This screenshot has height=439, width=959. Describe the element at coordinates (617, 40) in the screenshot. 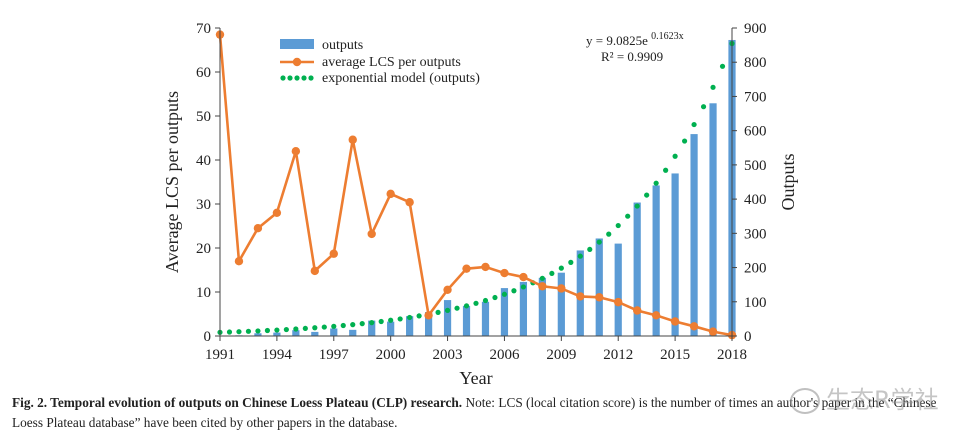

I see `equation-prefix: y = 9.0825e` at that location.